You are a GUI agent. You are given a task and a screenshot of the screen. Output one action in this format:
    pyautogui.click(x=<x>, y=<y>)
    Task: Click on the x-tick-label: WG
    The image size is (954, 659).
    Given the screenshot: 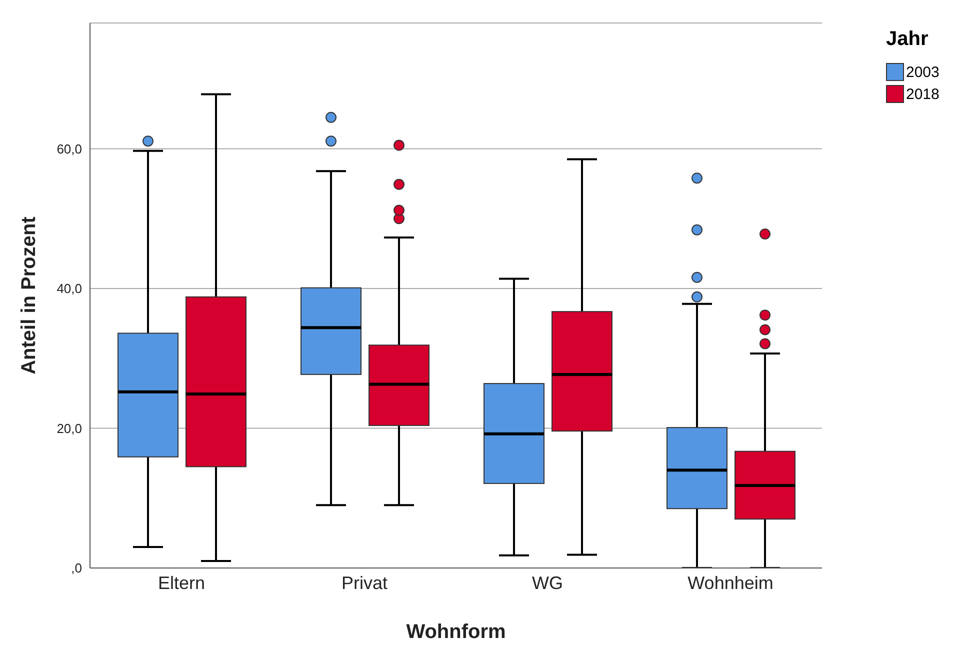 What is the action you would take?
    pyautogui.click(x=547, y=582)
    